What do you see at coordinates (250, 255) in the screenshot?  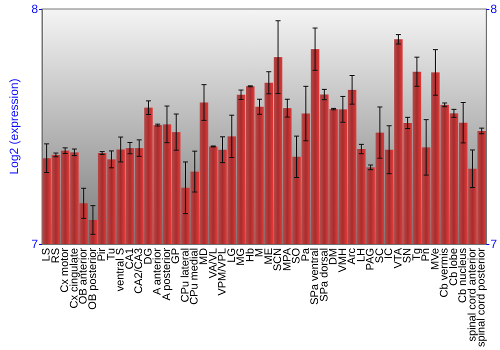 I see `x-tick-label: Hb` at bounding box center [250, 255].